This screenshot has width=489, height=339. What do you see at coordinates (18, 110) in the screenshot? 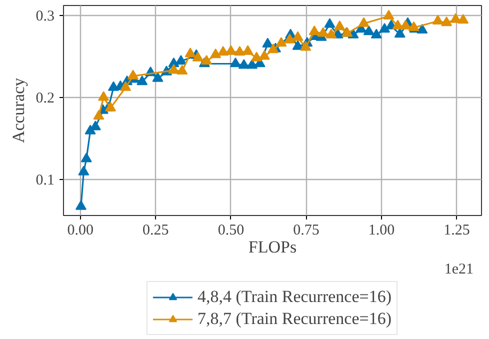
I see `y-axis-title: Accuracy` at bounding box center [18, 110].